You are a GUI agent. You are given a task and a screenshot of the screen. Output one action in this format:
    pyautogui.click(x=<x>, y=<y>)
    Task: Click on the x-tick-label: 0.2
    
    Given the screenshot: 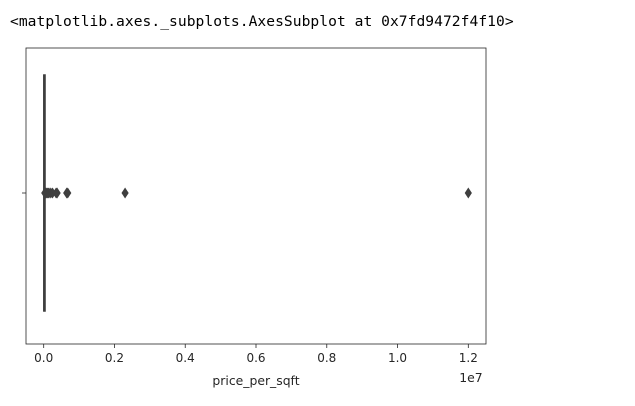 What is the action you would take?
    pyautogui.click(x=114, y=358)
    